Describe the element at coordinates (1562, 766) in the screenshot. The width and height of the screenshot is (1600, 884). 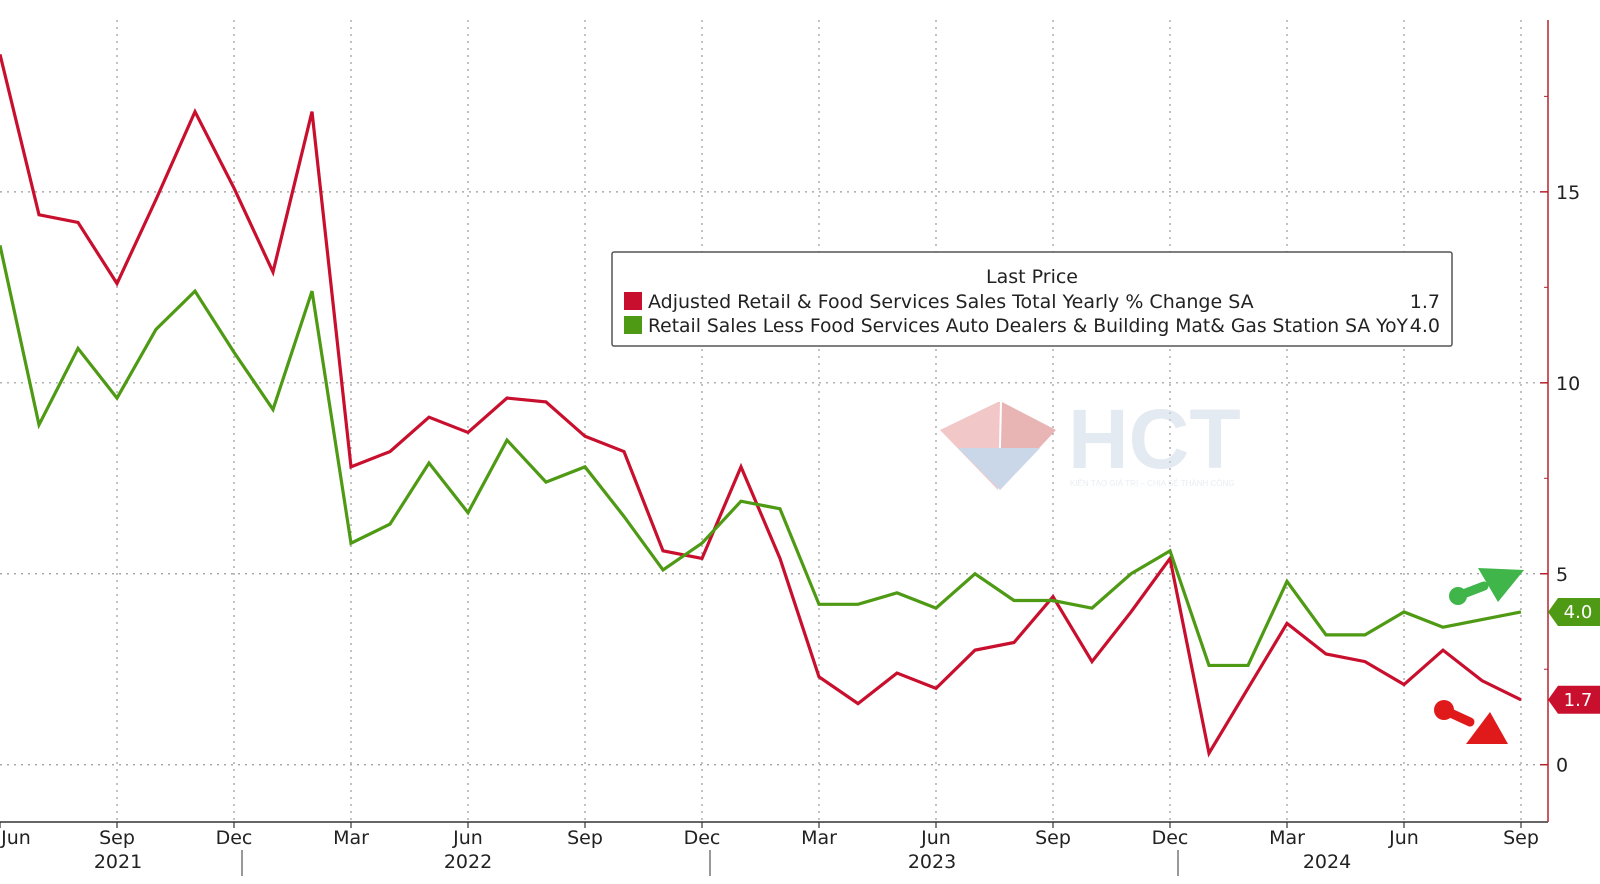
I see `y-tick-label: 0` at that location.